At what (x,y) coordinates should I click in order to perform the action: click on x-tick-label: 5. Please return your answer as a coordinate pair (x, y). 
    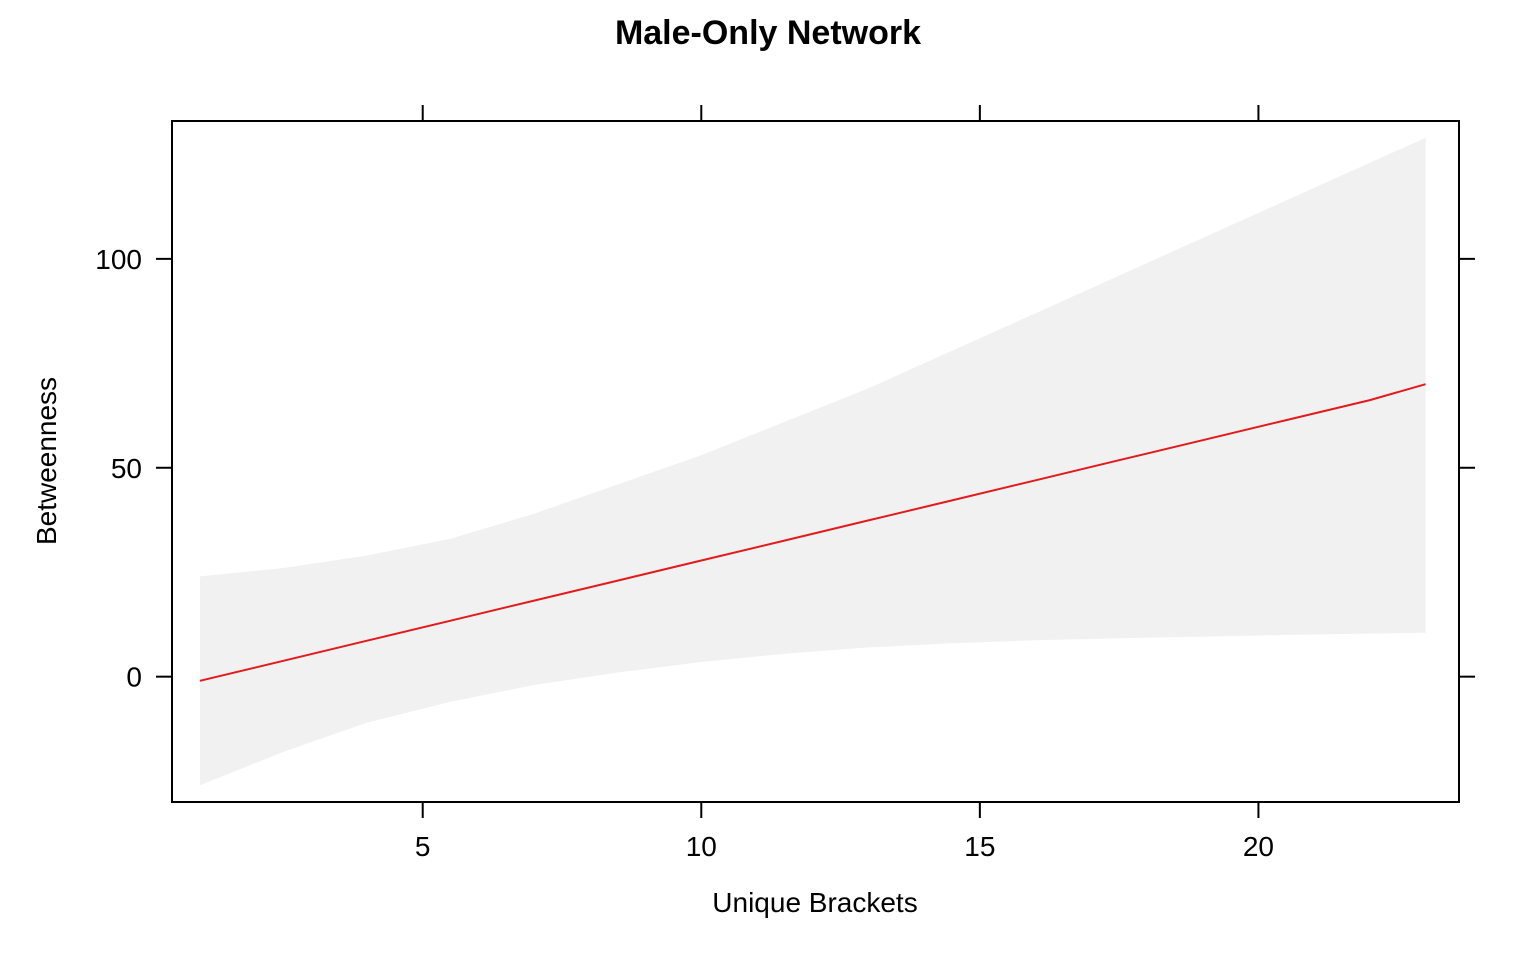
    Looking at the image, I should click on (423, 846).